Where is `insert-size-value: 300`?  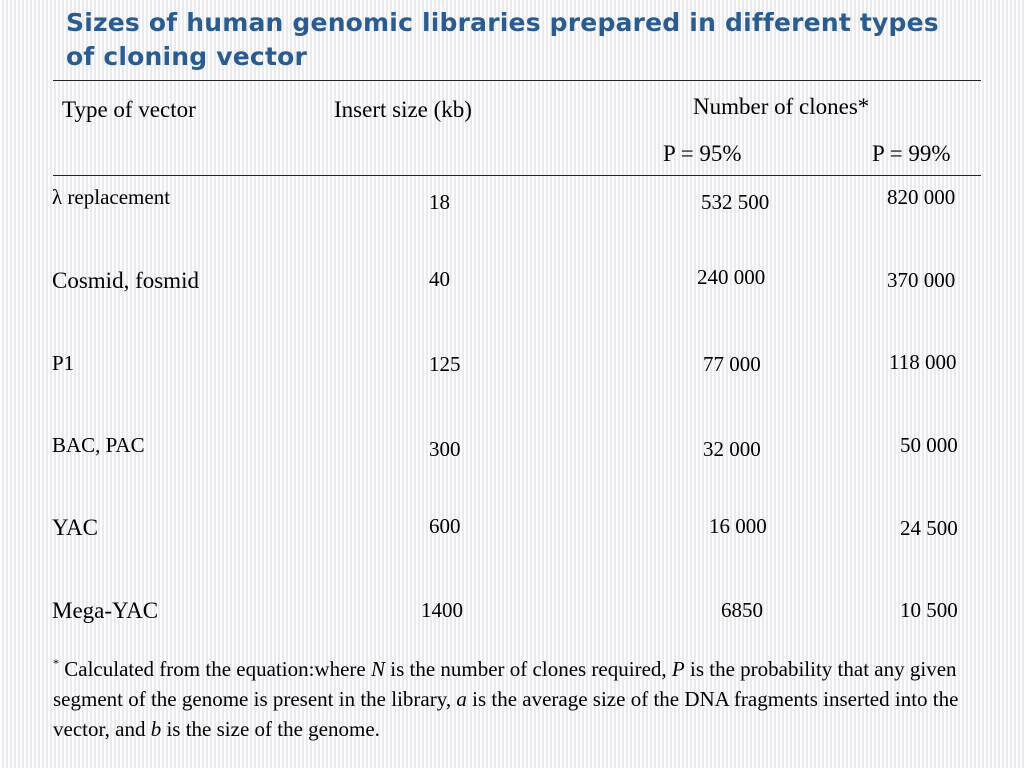 insert-size-value: 300 is located at coordinates (445, 449).